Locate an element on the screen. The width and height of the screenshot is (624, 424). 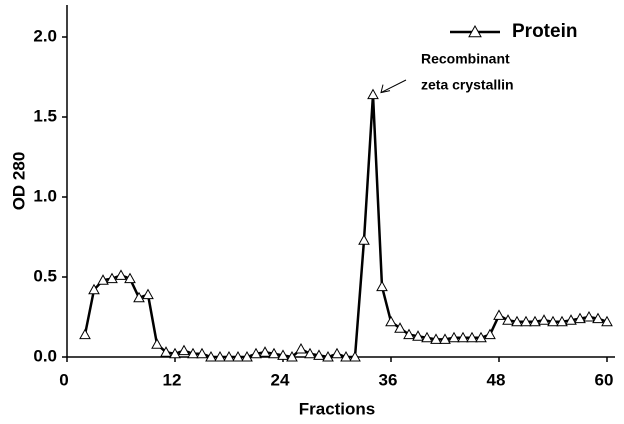
annotation-arrow is located at coordinates (393, 86).